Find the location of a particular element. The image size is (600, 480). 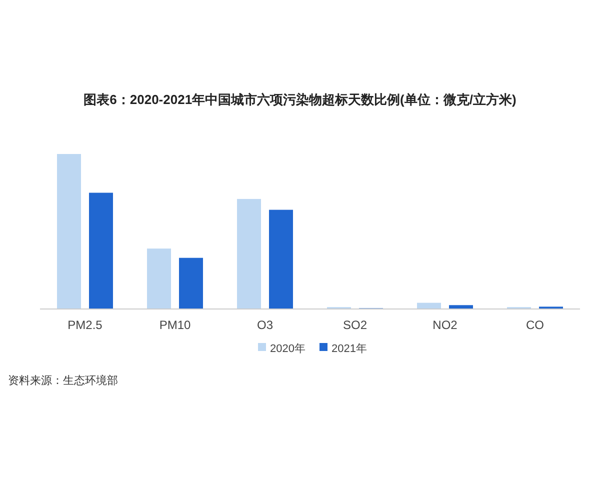

legend-label: 2020年 is located at coordinates (288, 349).